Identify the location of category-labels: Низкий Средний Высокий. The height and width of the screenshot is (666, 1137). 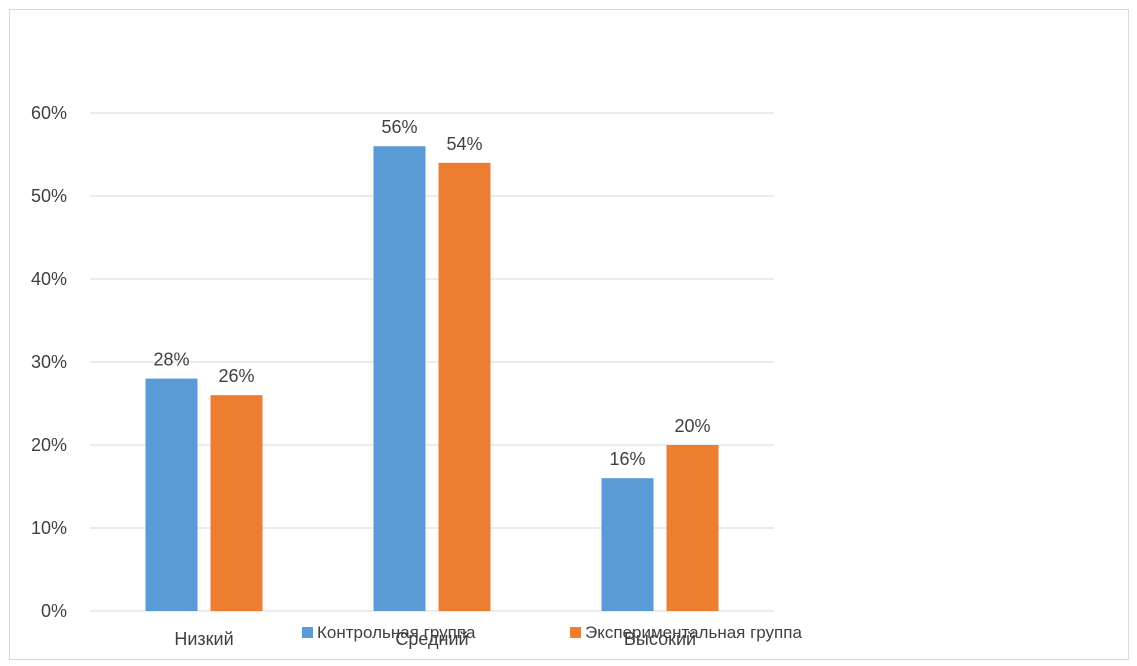
(435, 639).